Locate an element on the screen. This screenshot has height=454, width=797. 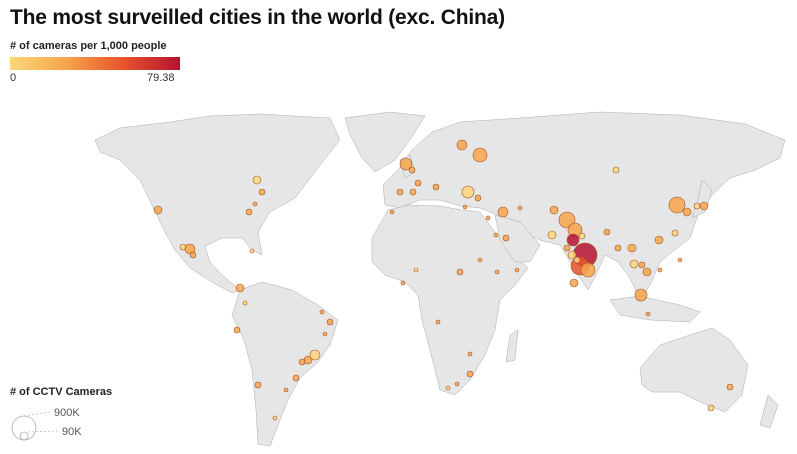
africa-landmass is located at coordinates (450, 300).